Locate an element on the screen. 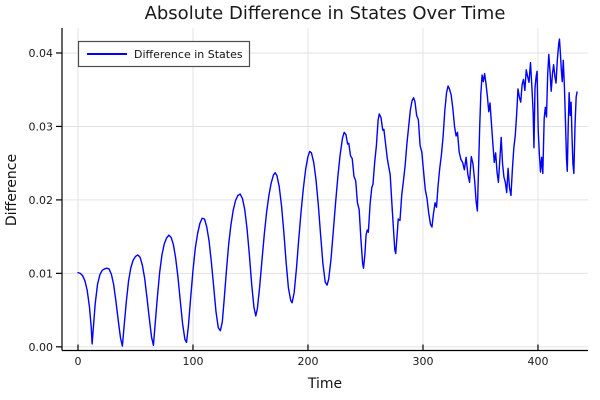  x-tick-label: 100 is located at coordinates (192, 361).